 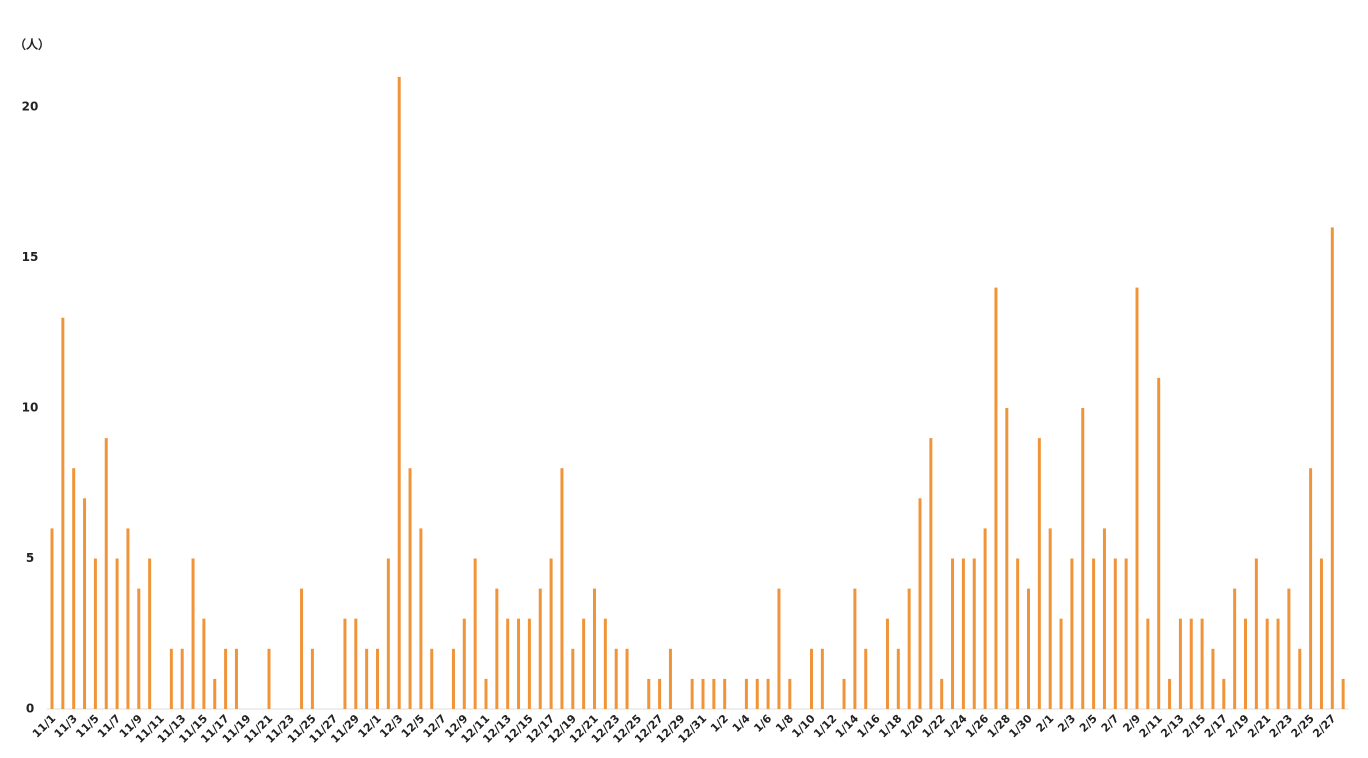 I want to click on x-tick-label: 12/5, so click(x=413, y=726).